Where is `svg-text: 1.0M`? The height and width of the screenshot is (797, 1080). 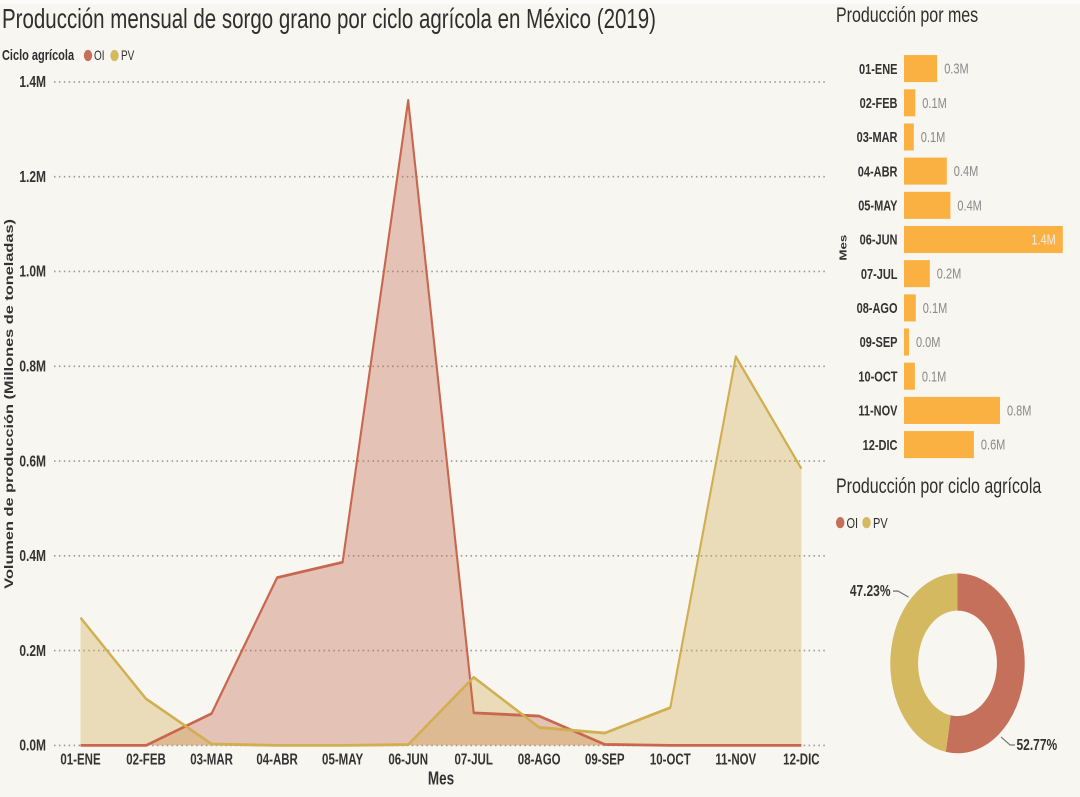
svg-text: 1.0M is located at coordinates (32, 272).